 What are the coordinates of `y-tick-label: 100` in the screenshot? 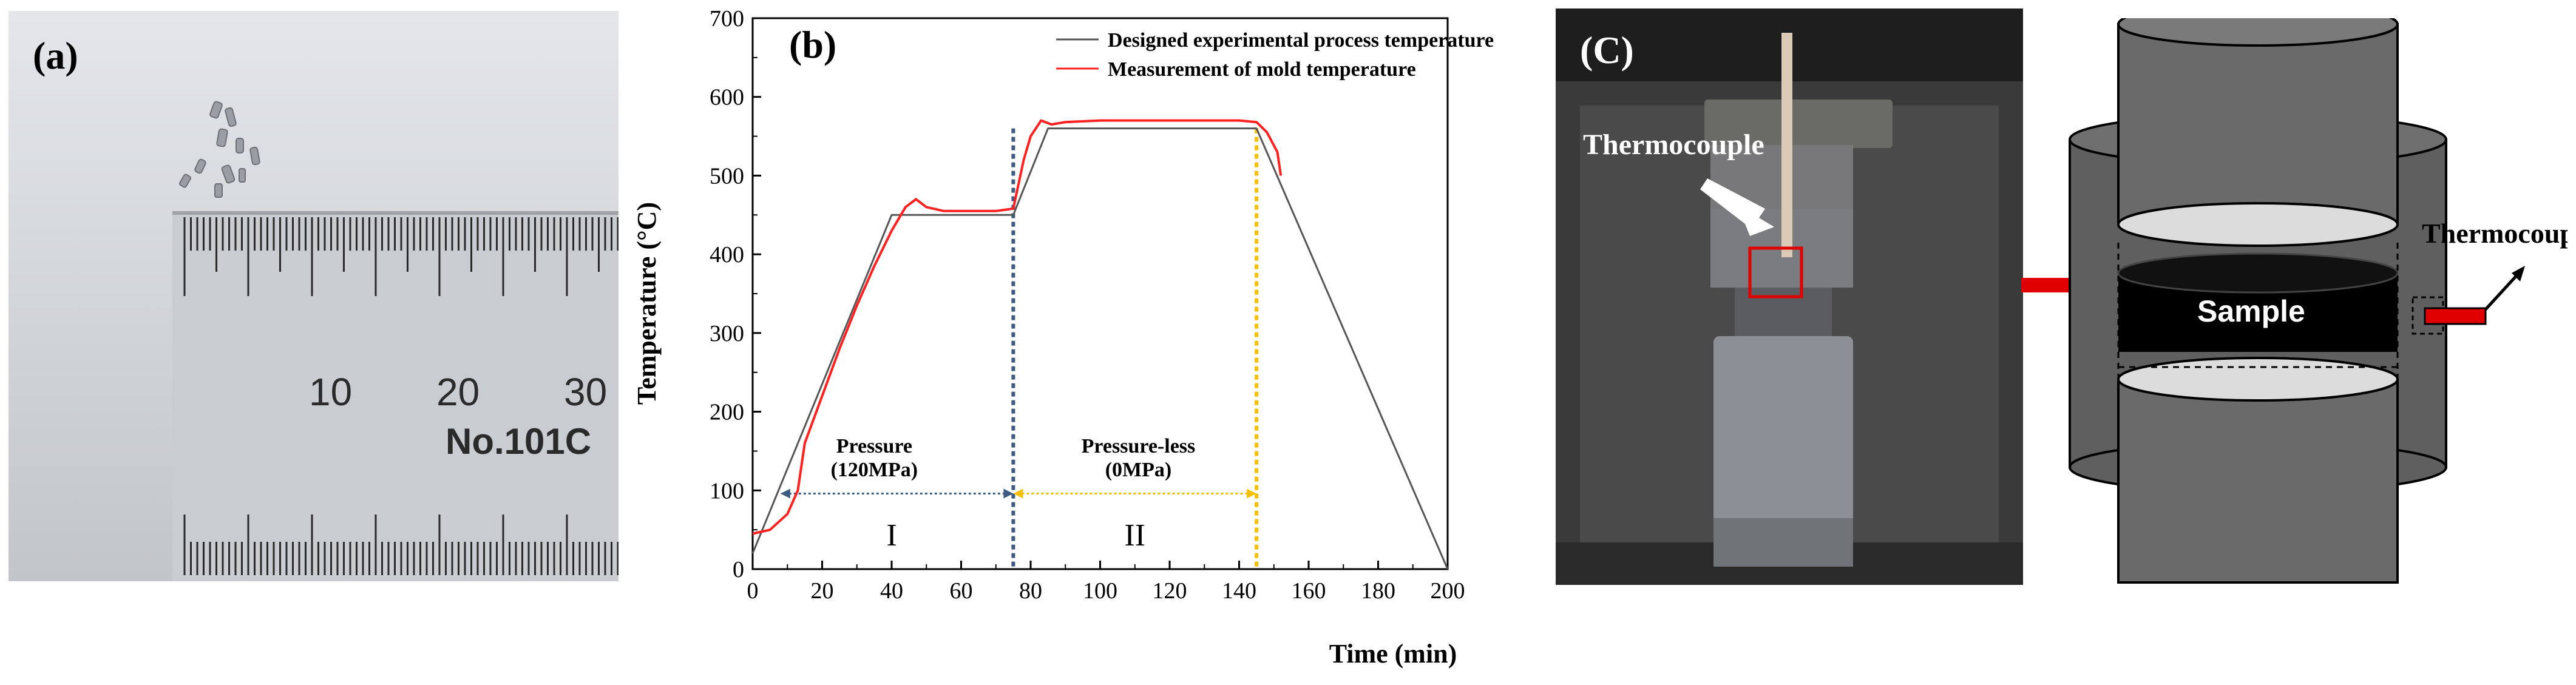 It's located at (727, 491).